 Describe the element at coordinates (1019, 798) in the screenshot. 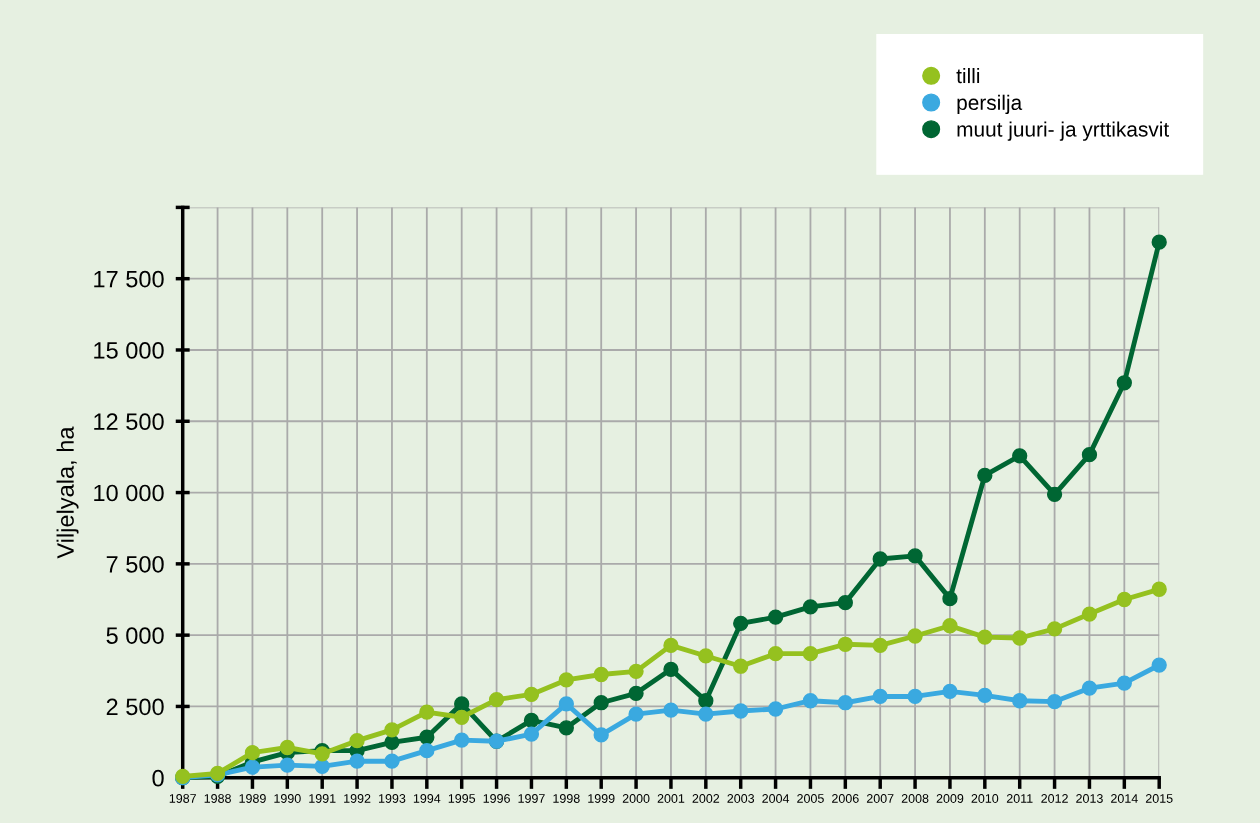

I see `x-tick-label: 2011` at that location.